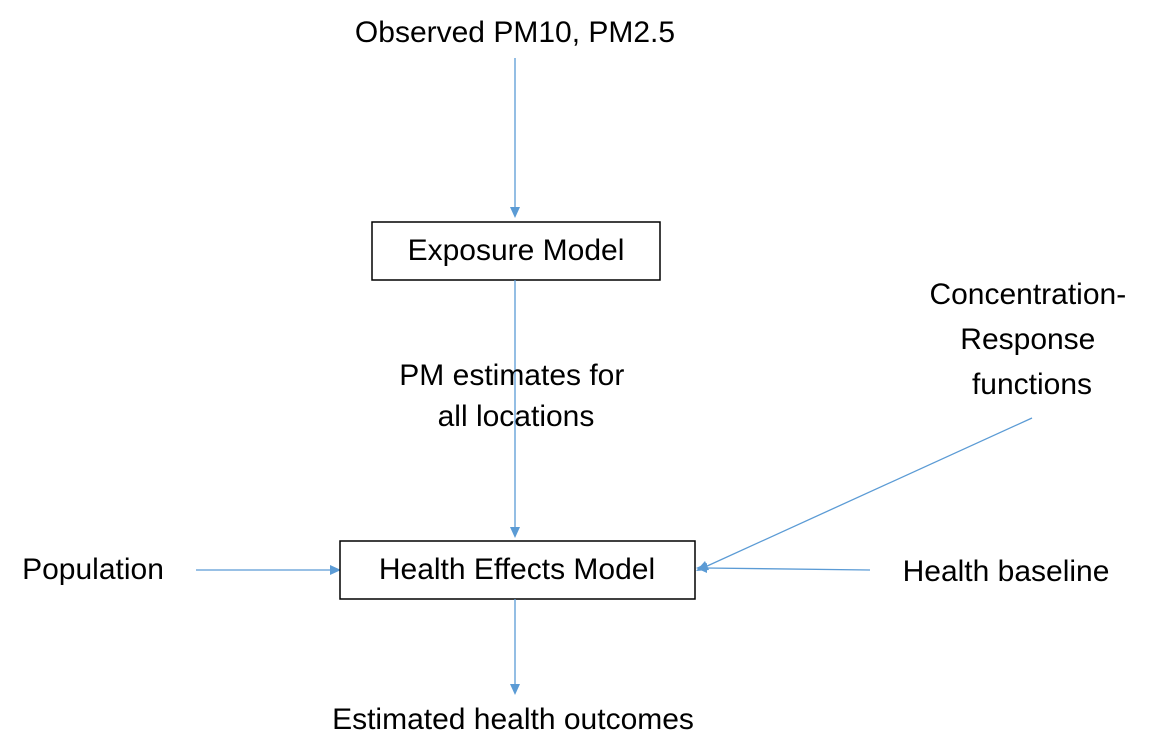 This screenshot has height=742, width=1153. I want to click on input-label: Concentration- Response functions, so click(1031, 339).